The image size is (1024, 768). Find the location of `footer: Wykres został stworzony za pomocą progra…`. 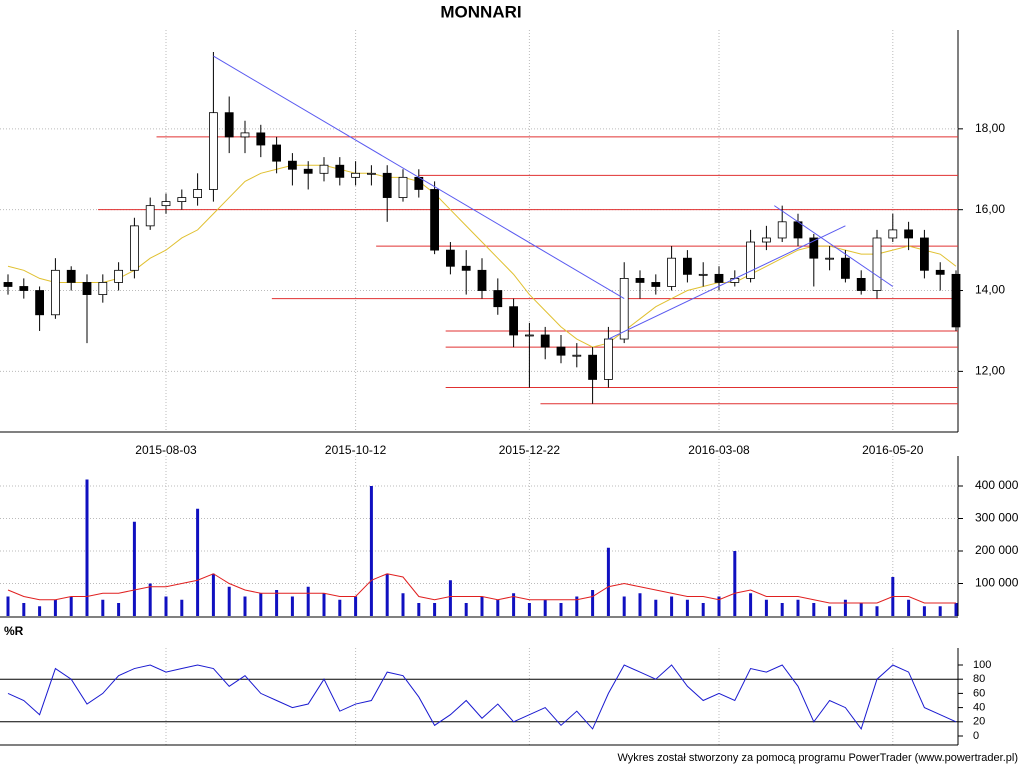

footer: Wykres został stworzony za pomocą progra… is located at coordinates (817, 758).